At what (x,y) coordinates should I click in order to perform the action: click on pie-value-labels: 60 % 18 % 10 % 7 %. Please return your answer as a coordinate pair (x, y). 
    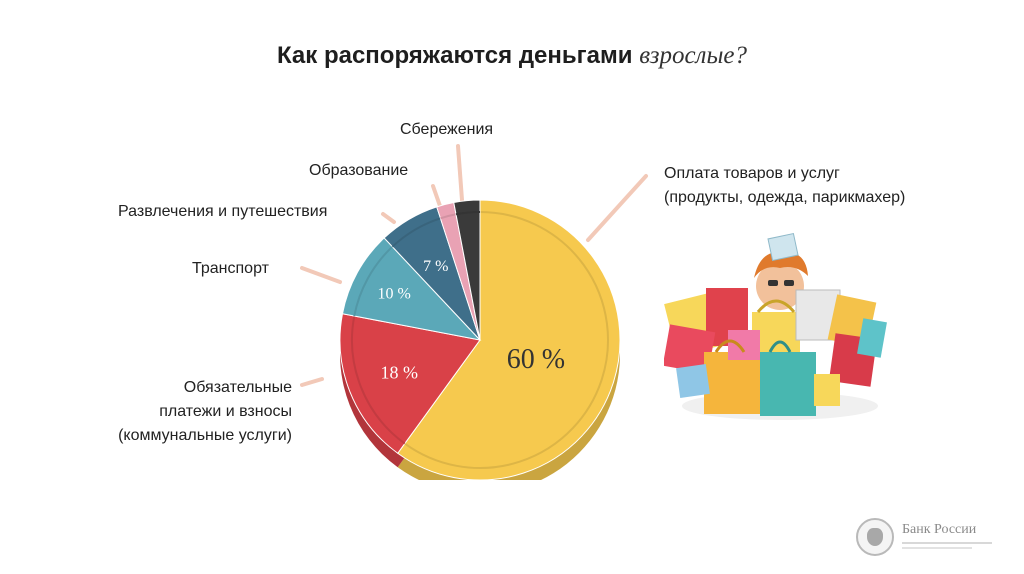
    Looking at the image, I should click on (471, 320).